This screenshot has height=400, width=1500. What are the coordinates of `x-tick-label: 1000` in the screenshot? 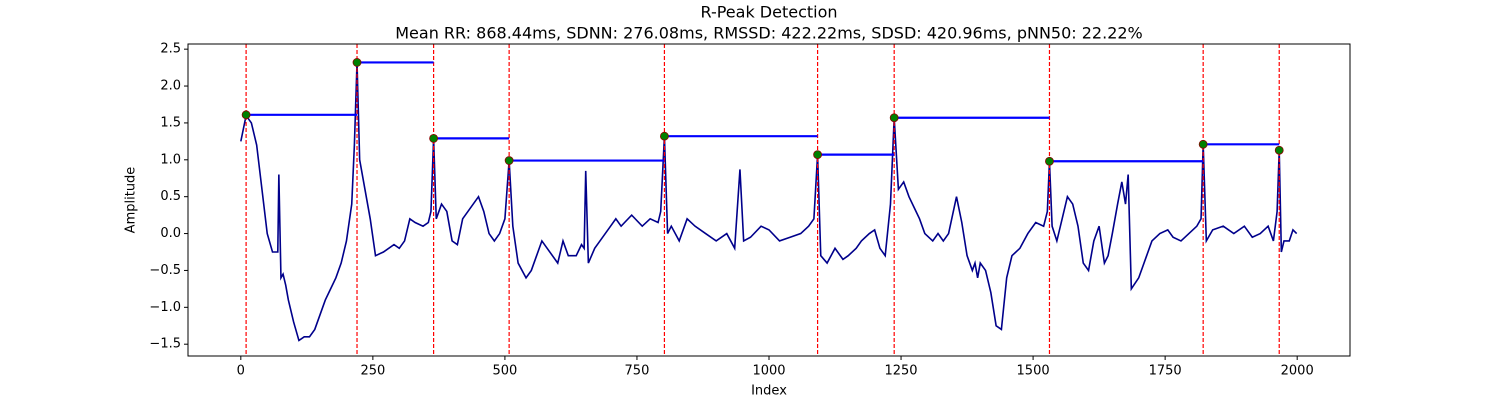 It's located at (768, 371).